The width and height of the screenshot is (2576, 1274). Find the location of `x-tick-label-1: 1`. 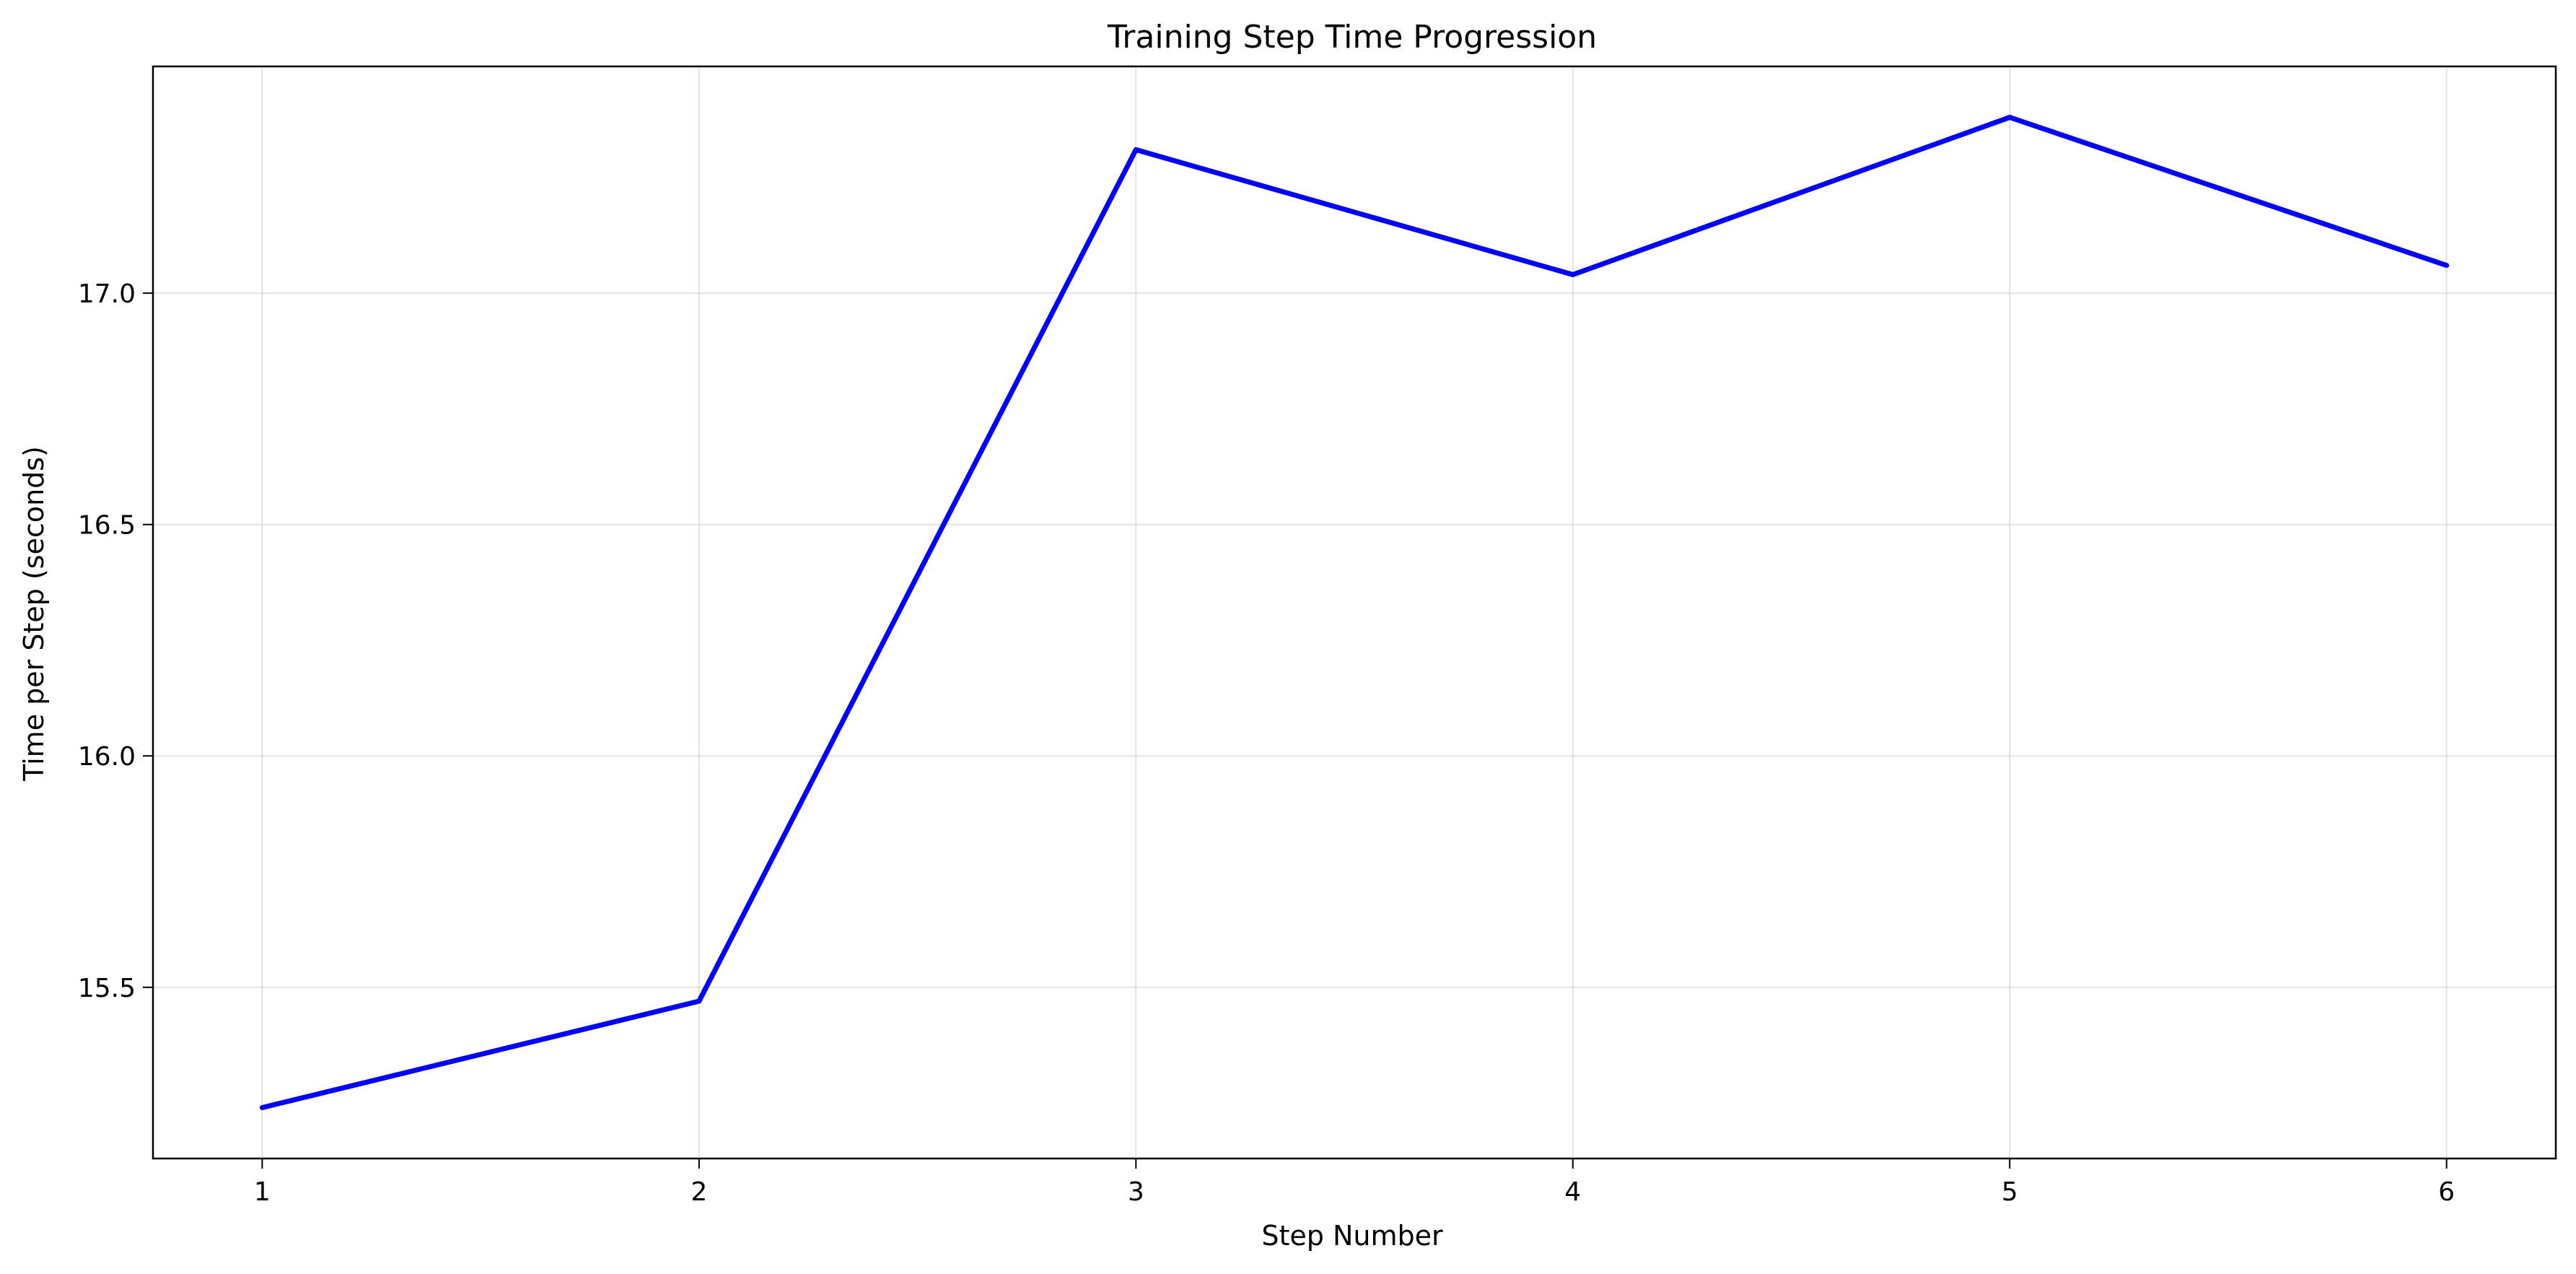

x-tick-label-1: 1 is located at coordinates (262, 1192).